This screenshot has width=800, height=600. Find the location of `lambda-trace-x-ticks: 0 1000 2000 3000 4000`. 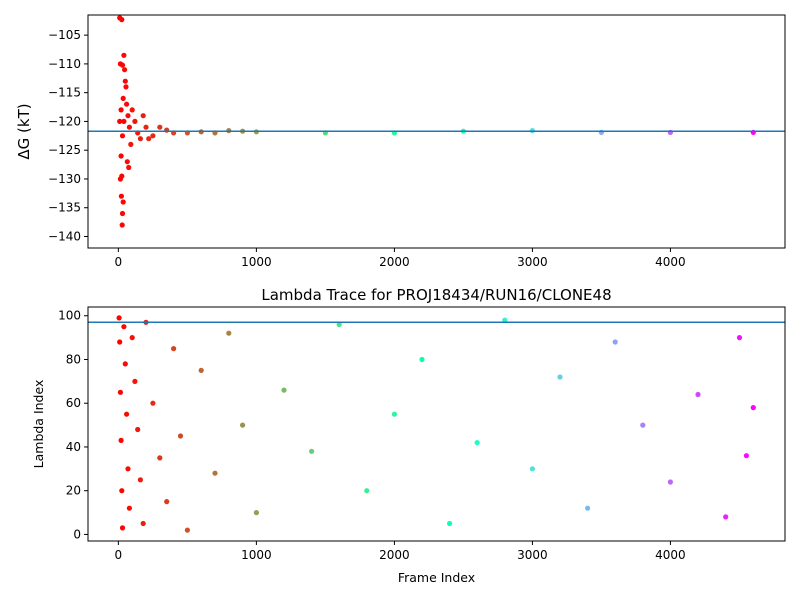

lambda-trace-x-ticks: 0 1000 2000 3000 4000 is located at coordinates (400, 551).